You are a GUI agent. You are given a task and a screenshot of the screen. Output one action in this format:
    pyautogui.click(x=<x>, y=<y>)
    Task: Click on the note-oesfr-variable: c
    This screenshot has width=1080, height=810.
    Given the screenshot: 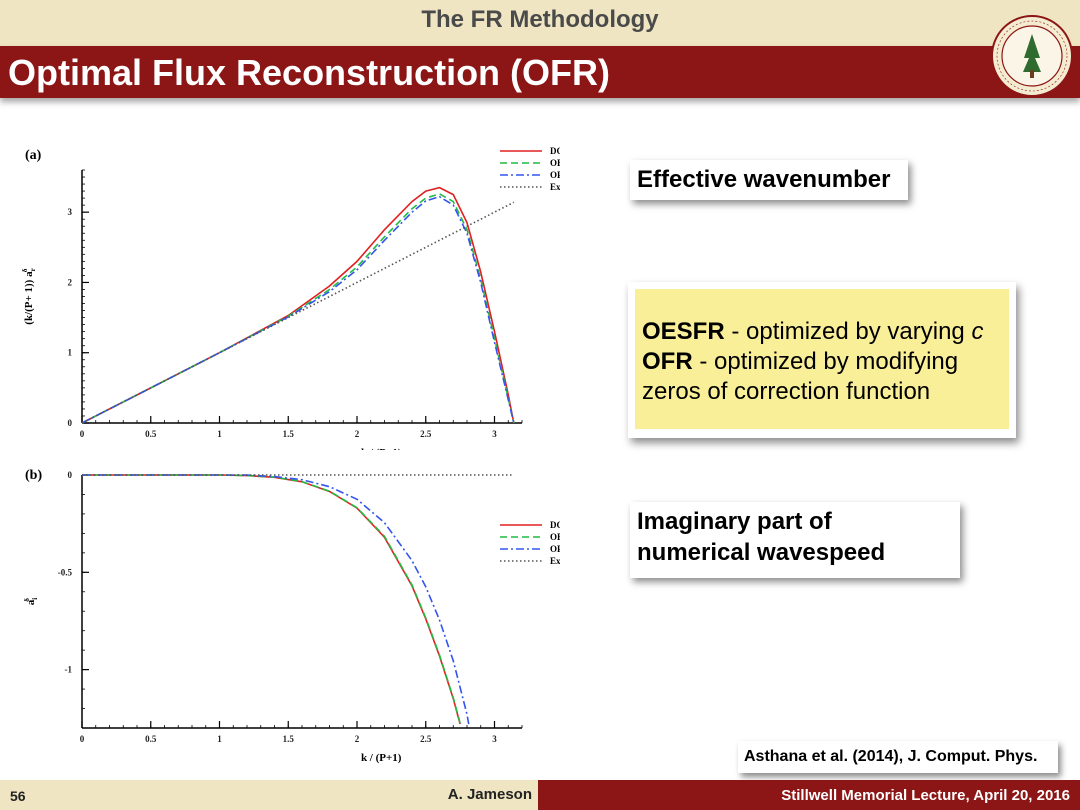 What is the action you would take?
    pyautogui.click(x=977, y=331)
    